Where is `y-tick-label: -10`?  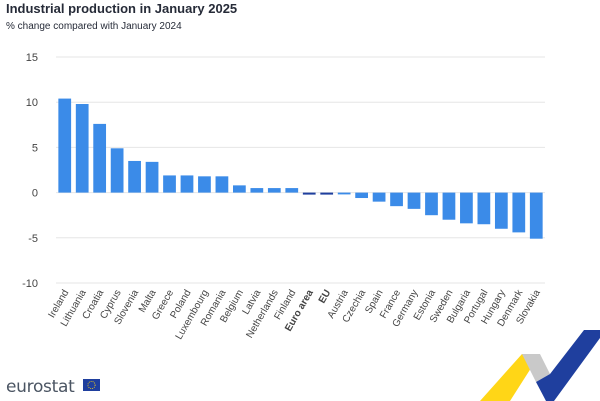 y-tick-label: -10 is located at coordinates (30, 284).